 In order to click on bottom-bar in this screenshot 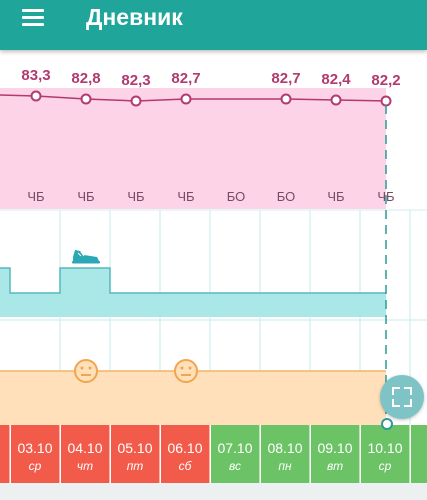, I will do `click(213, 491)`.